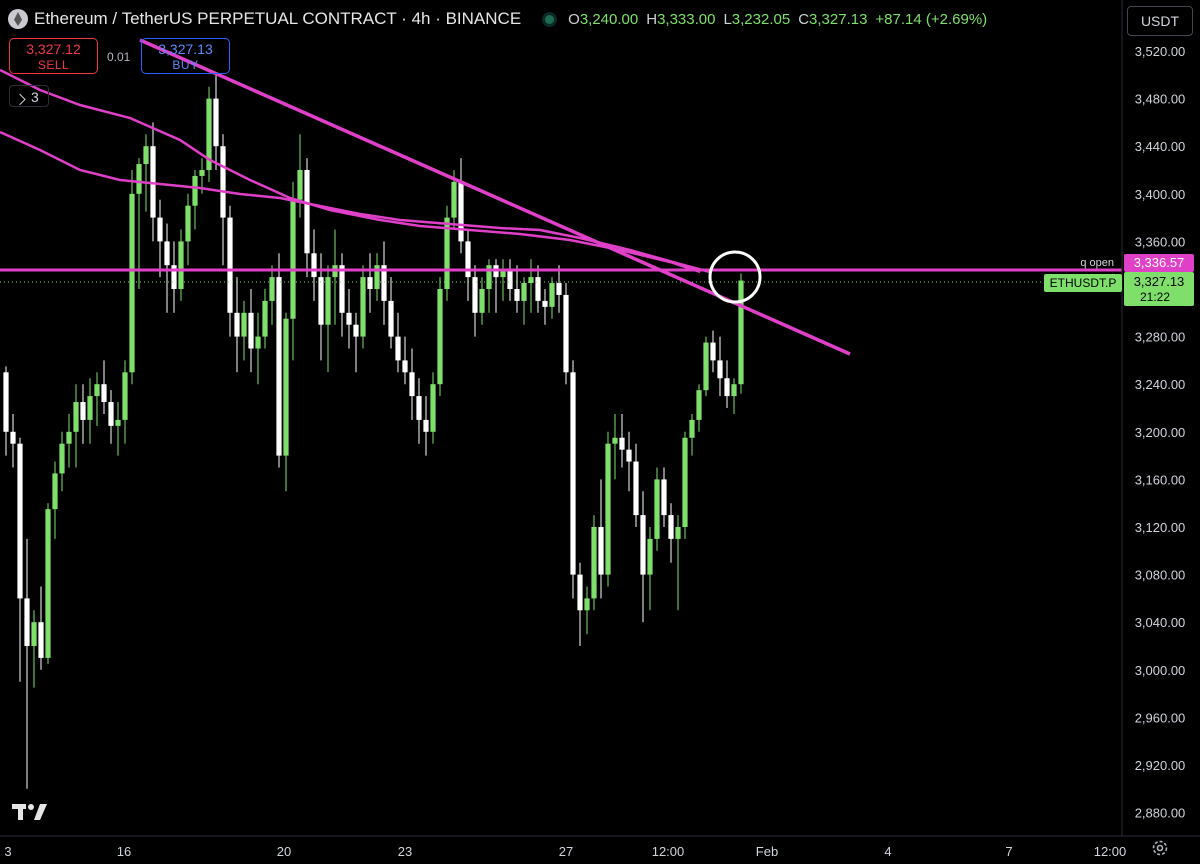 The height and width of the screenshot is (864, 1200). Describe the element at coordinates (1160, 21) in the screenshot. I see `currency-select: USDT` at that location.